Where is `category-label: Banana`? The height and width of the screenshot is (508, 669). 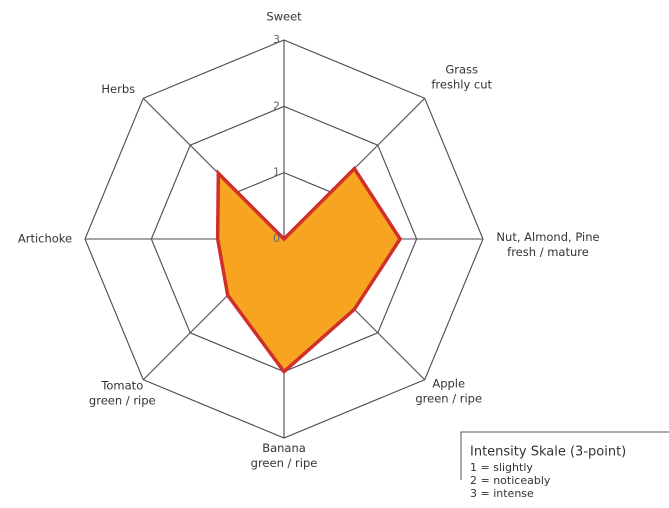 category-label: Banana is located at coordinates (284, 448).